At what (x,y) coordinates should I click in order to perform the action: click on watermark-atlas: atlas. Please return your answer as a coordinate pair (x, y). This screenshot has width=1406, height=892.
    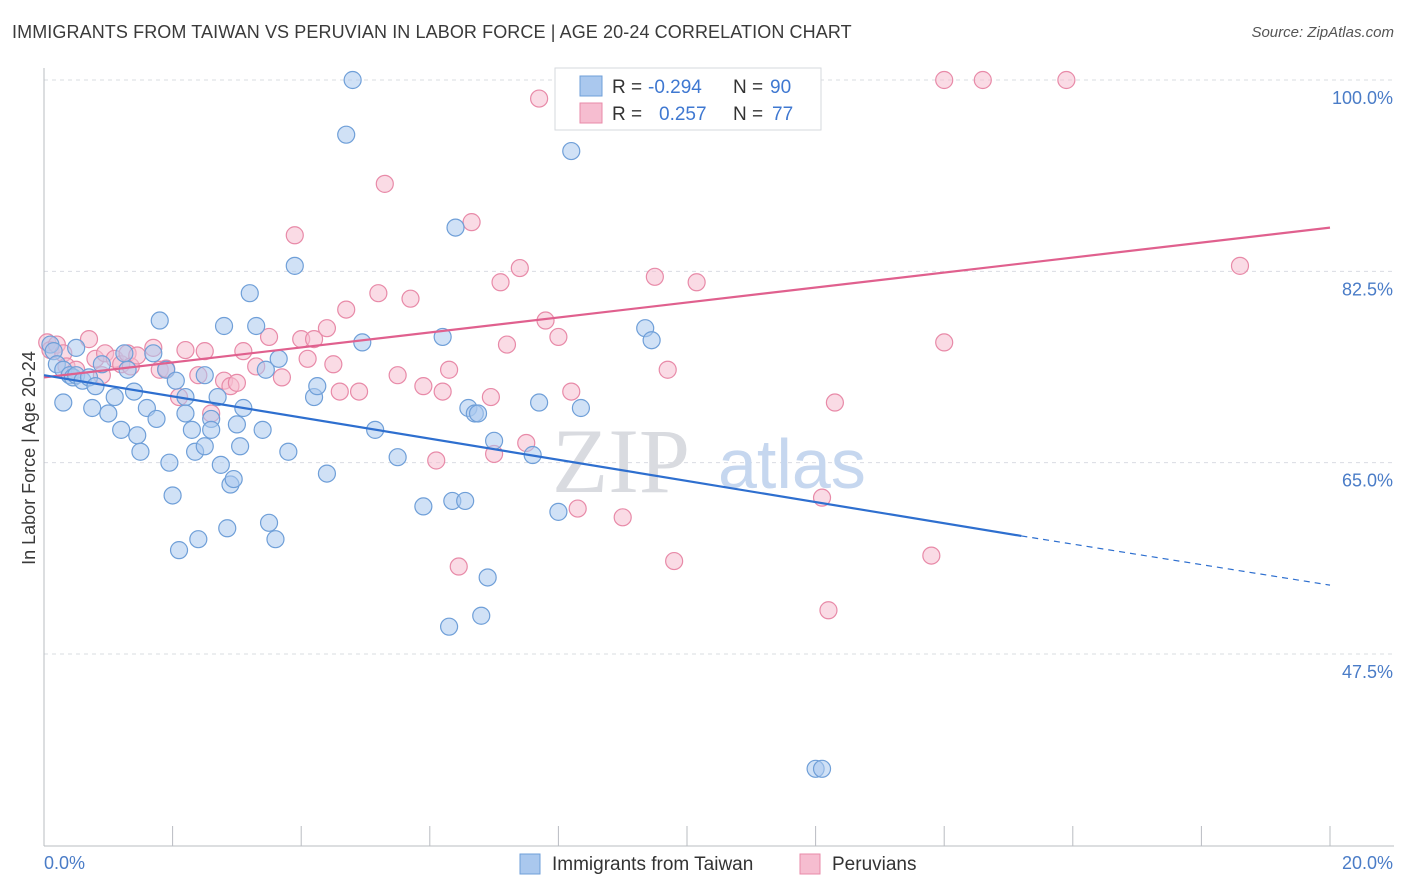
    Looking at the image, I should click on (792, 464).